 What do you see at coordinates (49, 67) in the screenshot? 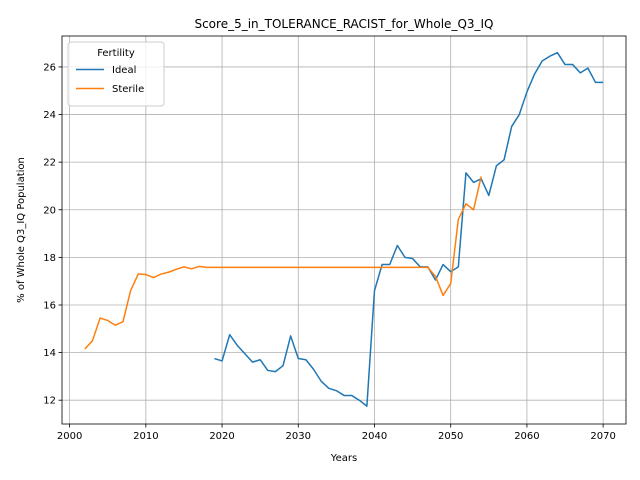
I see `y-tick-label: 26` at bounding box center [49, 67].